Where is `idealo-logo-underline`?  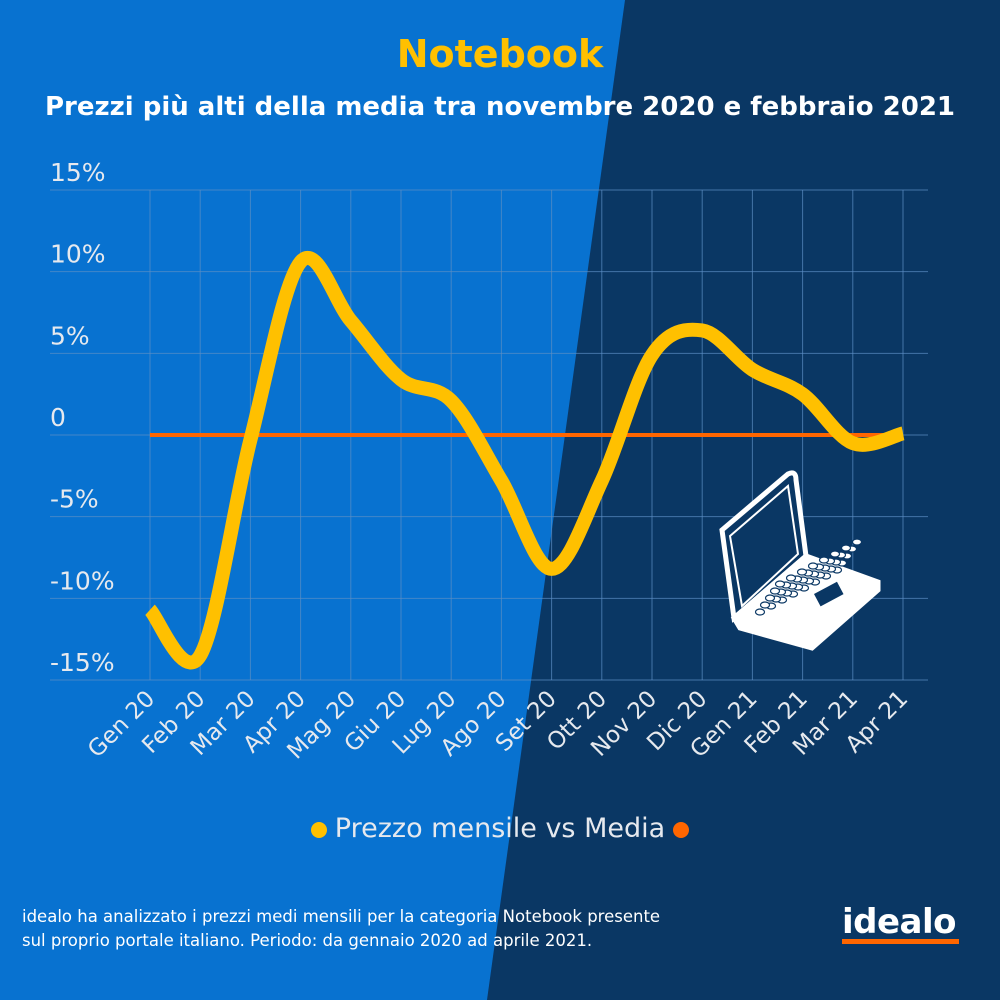 idealo-logo-underline is located at coordinates (900, 941).